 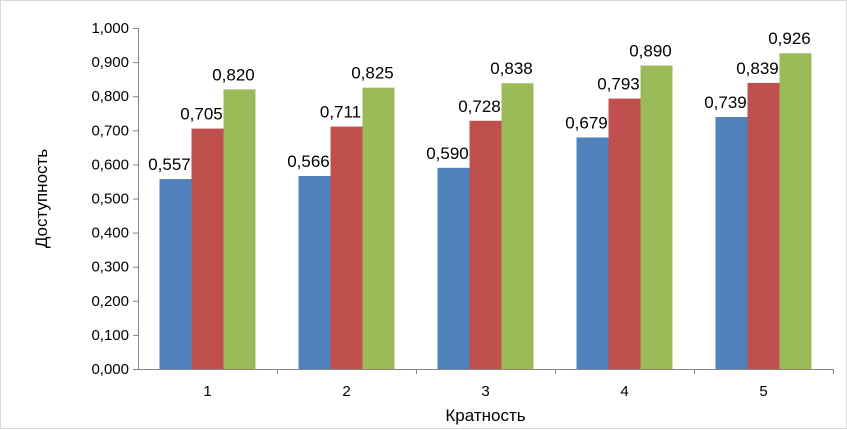 What do you see at coordinates (479, 106) in the screenshot?
I see `data-label: 0,728` at bounding box center [479, 106].